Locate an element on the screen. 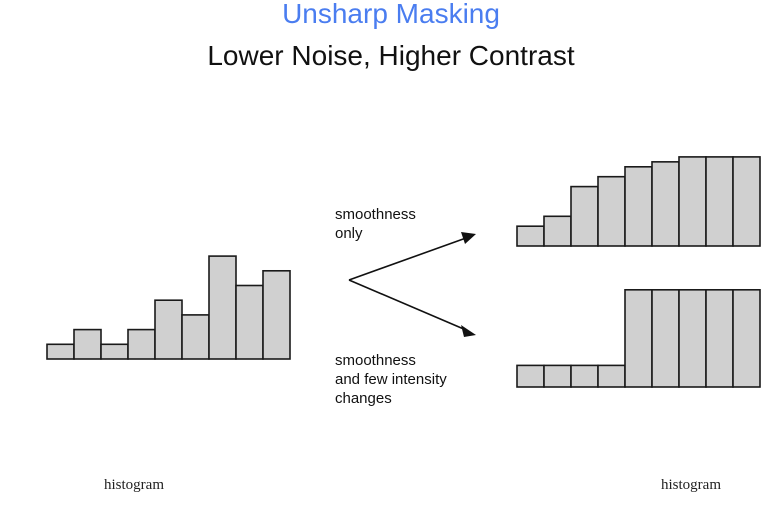 The height and width of the screenshot is (522, 782). input-histogram is located at coordinates (168, 307).